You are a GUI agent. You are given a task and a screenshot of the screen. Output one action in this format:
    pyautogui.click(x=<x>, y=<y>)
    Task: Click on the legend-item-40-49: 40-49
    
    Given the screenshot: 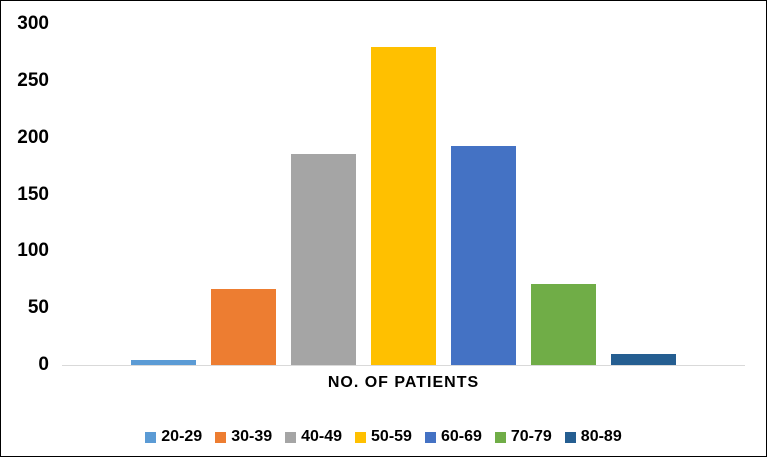 What is the action you would take?
    pyautogui.click(x=313, y=437)
    